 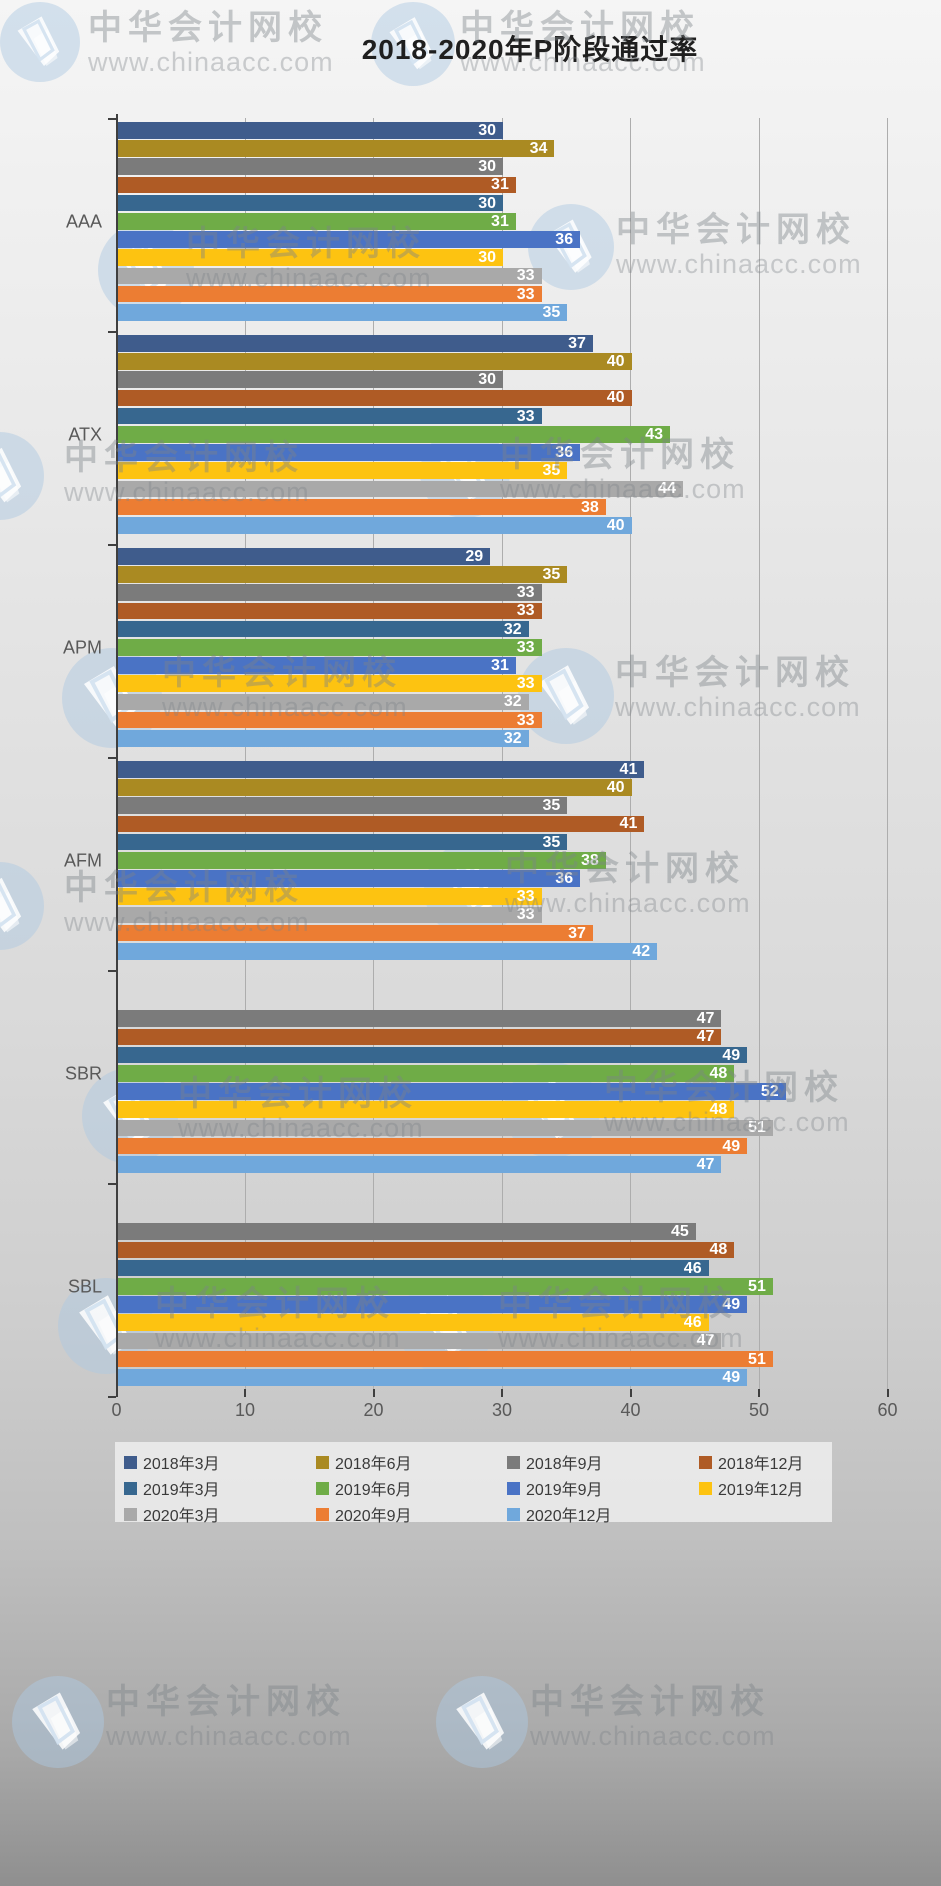 What do you see at coordinates (679, 1232) in the screenshot?
I see `bar-value-label: 45` at bounding box center [679, 1232].